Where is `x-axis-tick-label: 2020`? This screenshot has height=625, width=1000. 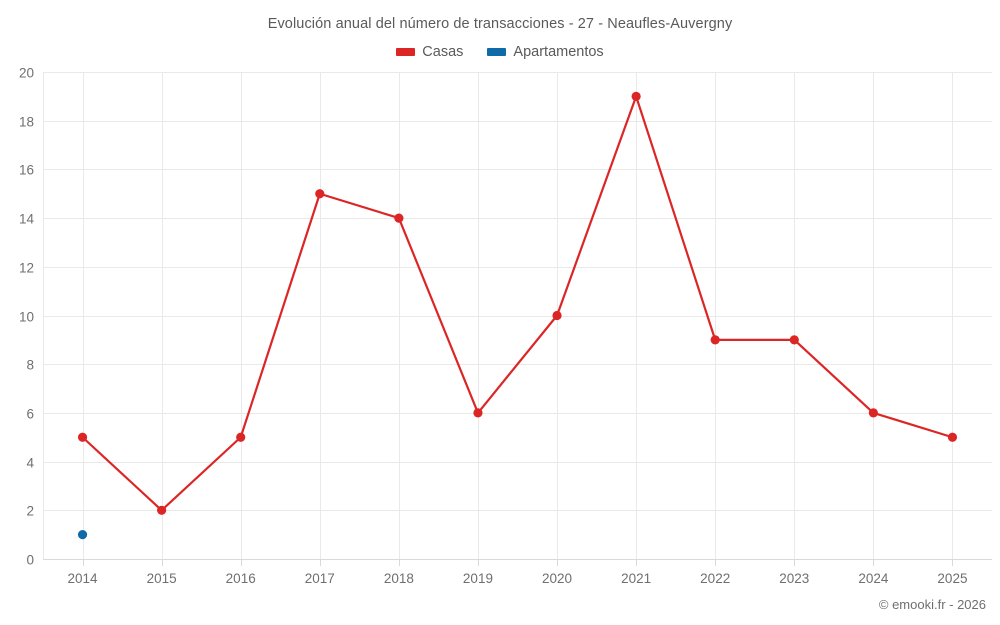 x-axis-tick-label: 2020 is located at coordinates (557, 578).